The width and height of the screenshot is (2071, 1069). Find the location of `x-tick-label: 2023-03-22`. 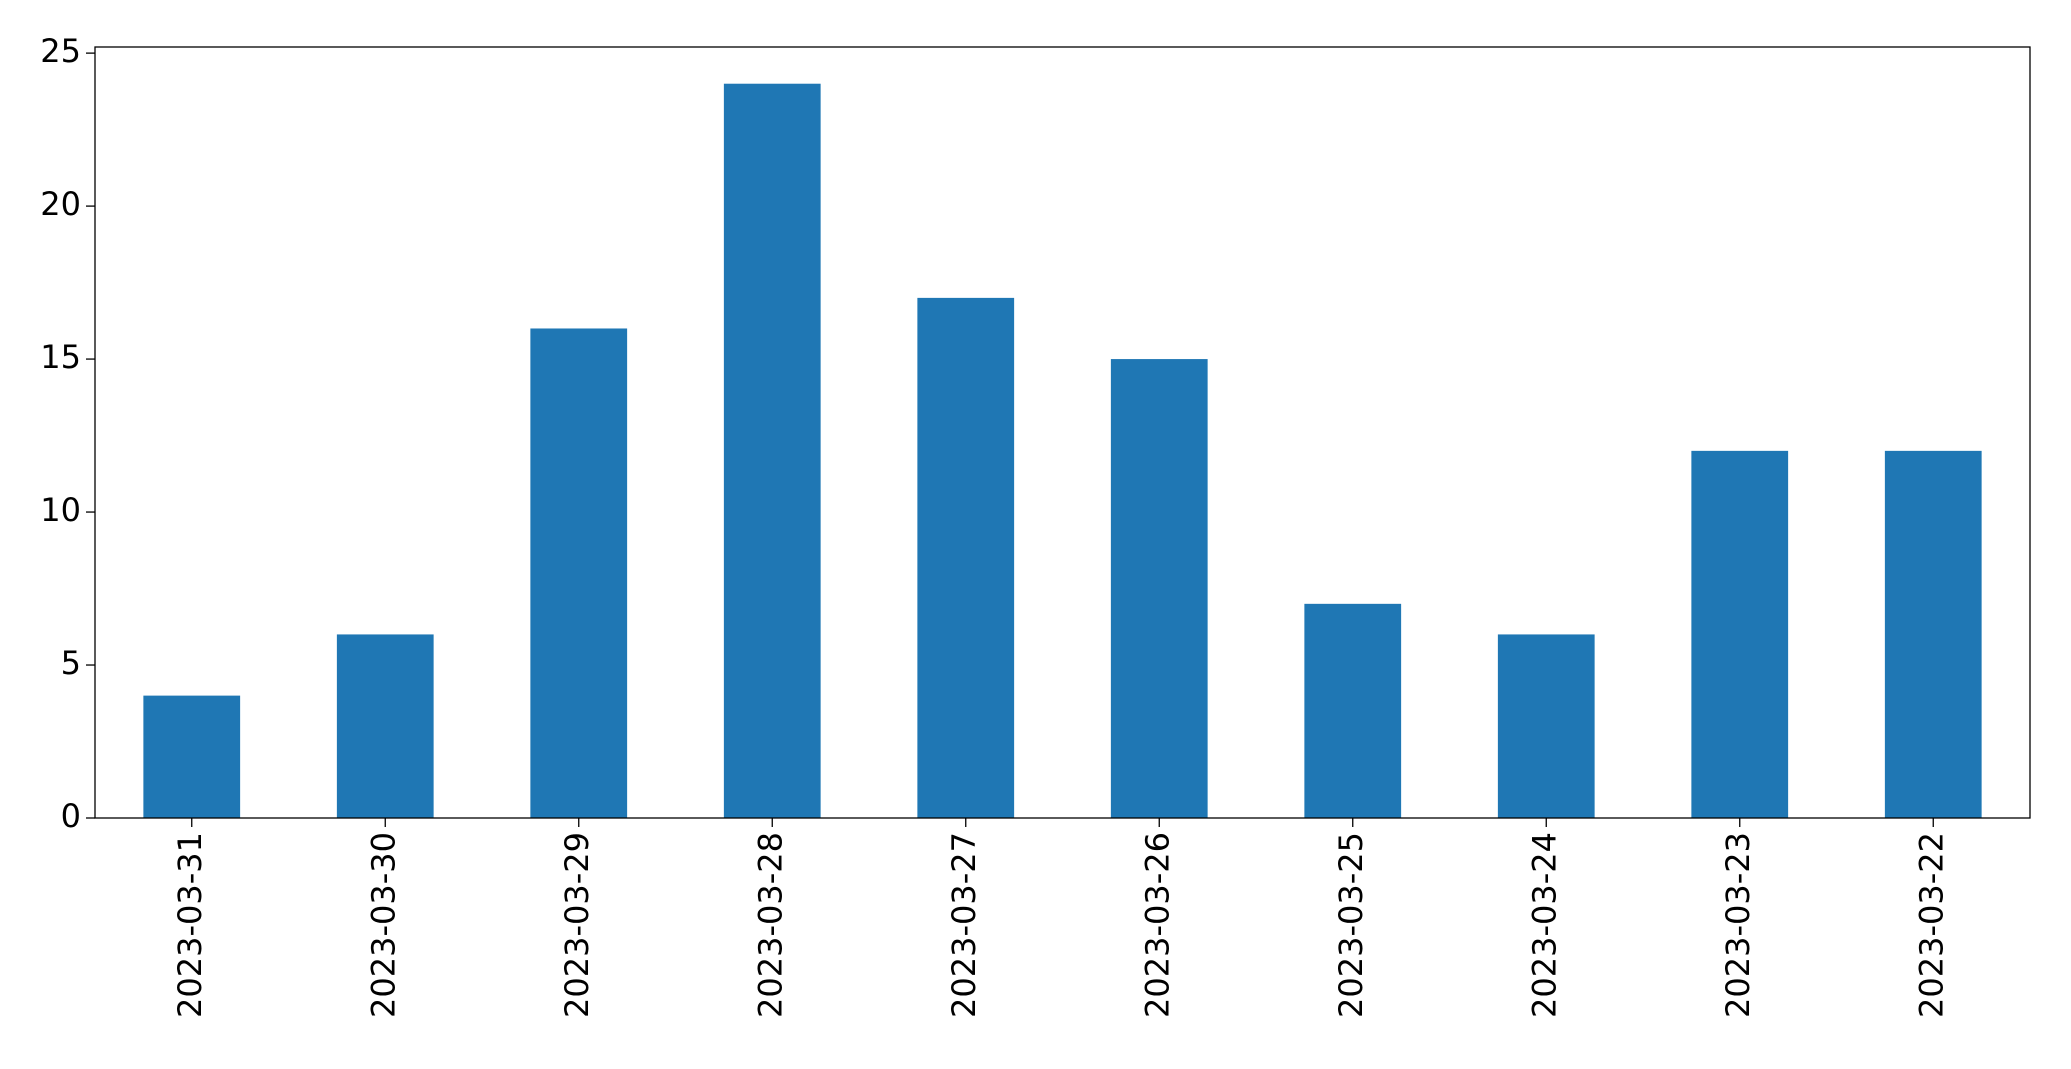

x-tick-label: 2023-03-22 is located at coordinates (1931, 925).